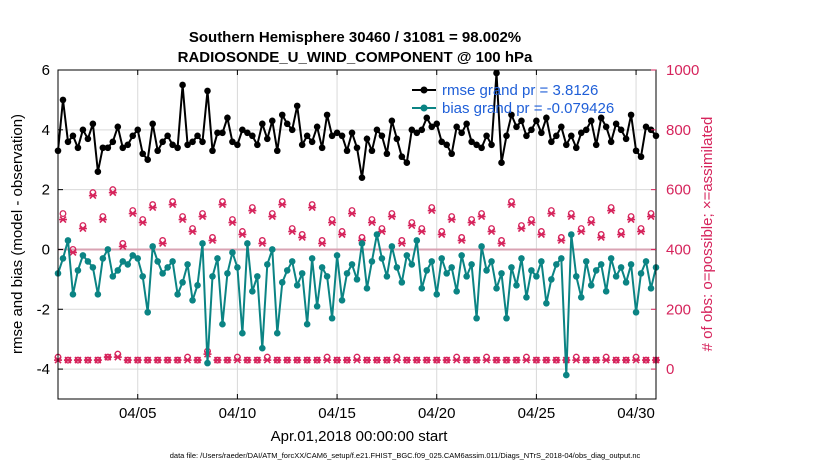  I want to click on x-tick-label-3: 04/20, so click(437, 413).